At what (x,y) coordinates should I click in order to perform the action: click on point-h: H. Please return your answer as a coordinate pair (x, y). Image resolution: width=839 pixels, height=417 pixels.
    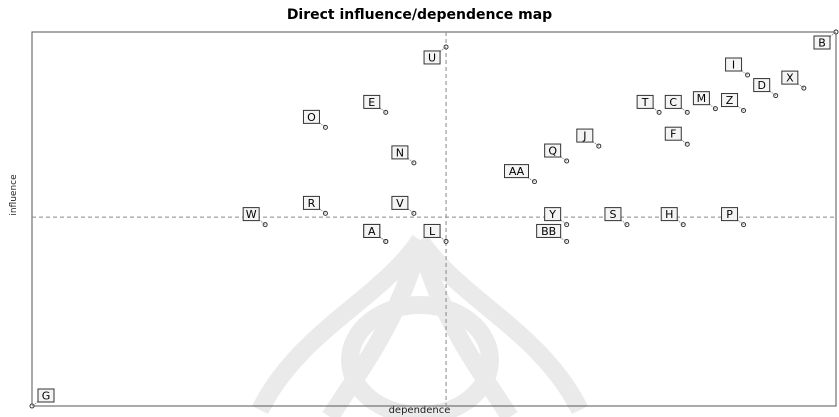
    Looking at the image, I should click on (673, 217).